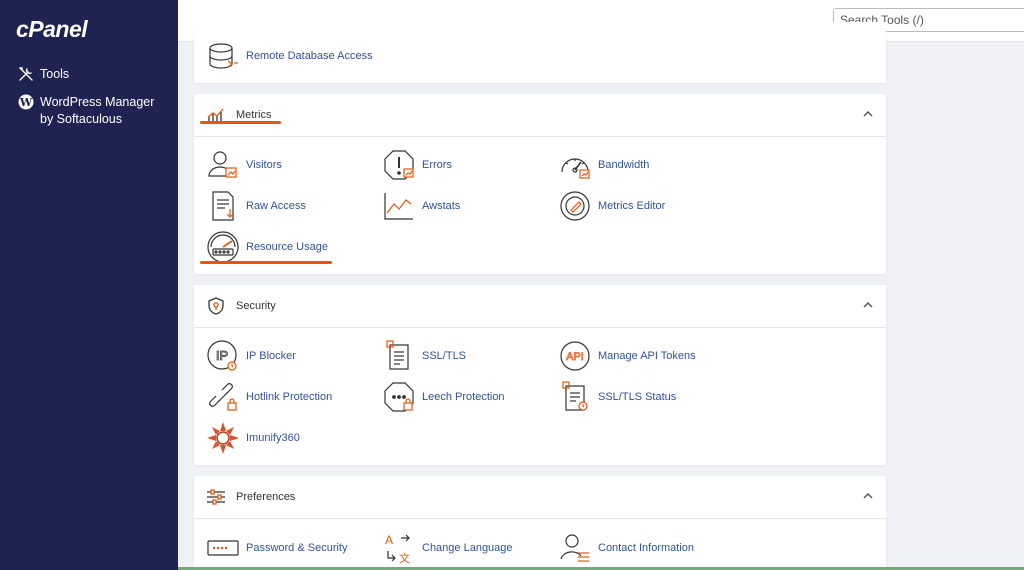 This screenshot has width=1024, height=570. I want to click on databases-card: Remote Database Access, so click(540, 52).